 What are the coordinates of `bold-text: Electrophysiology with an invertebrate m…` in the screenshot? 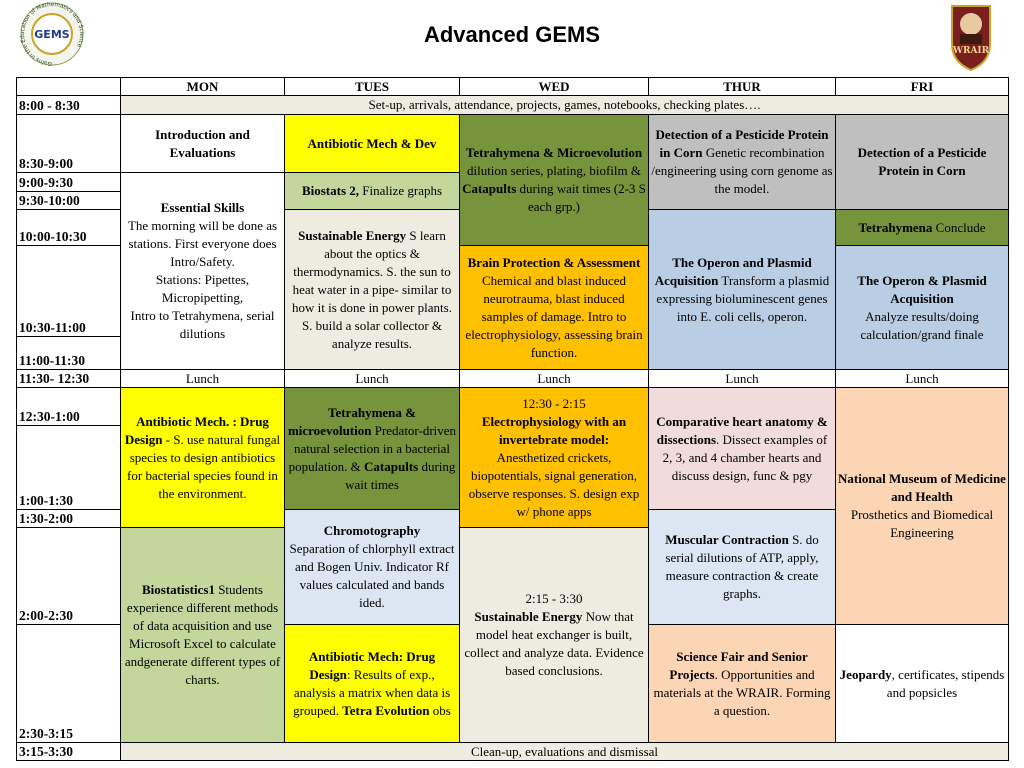 It's located at (554, 430).